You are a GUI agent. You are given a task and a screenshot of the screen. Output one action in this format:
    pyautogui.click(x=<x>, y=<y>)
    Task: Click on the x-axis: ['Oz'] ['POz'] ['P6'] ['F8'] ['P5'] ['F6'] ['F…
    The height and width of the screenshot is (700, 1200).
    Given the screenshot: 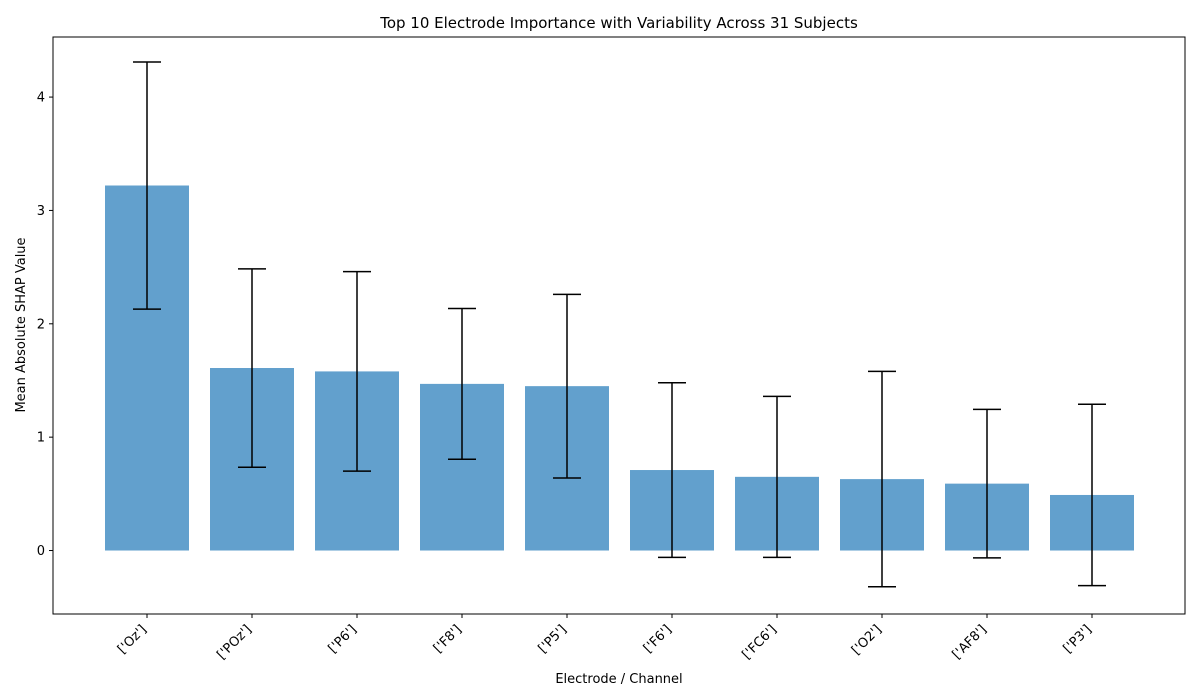 What is the action you would take?
    pyautogui.click(x=605, y=638)
    